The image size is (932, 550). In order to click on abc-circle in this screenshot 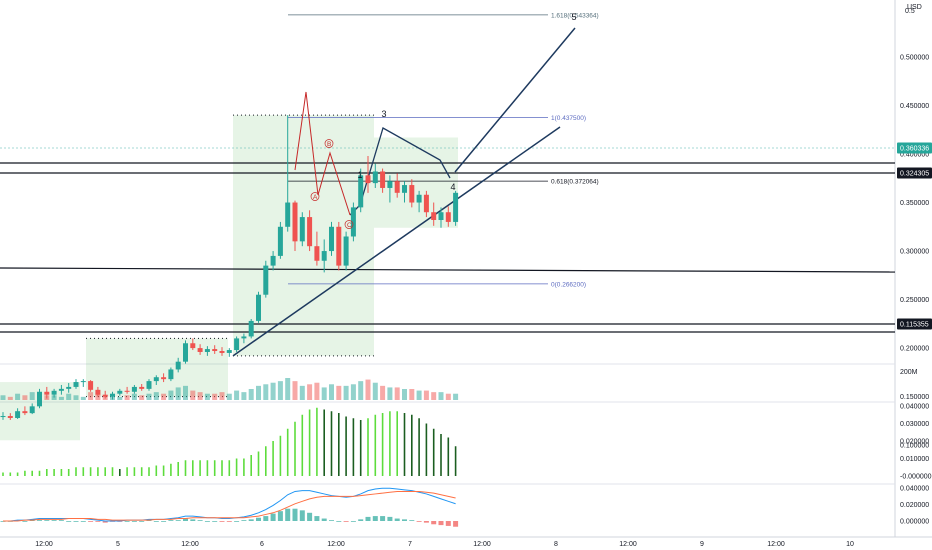, I will do `click(349, 224)`.